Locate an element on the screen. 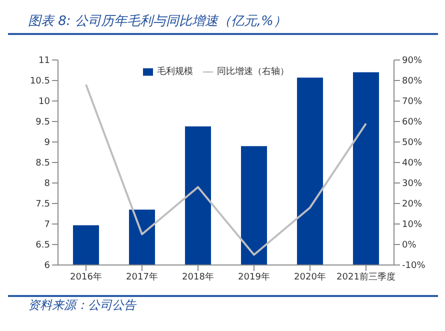 This screenshot has height=331, width=445. x-tick-label: 2019年 is located at coordinates (254, 276).